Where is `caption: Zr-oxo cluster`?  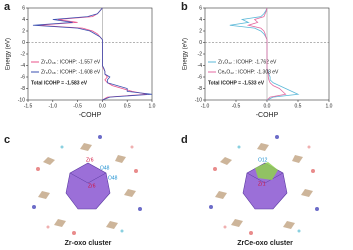 caption: Zr-oxo cluster is located at coordinates (88, 243).